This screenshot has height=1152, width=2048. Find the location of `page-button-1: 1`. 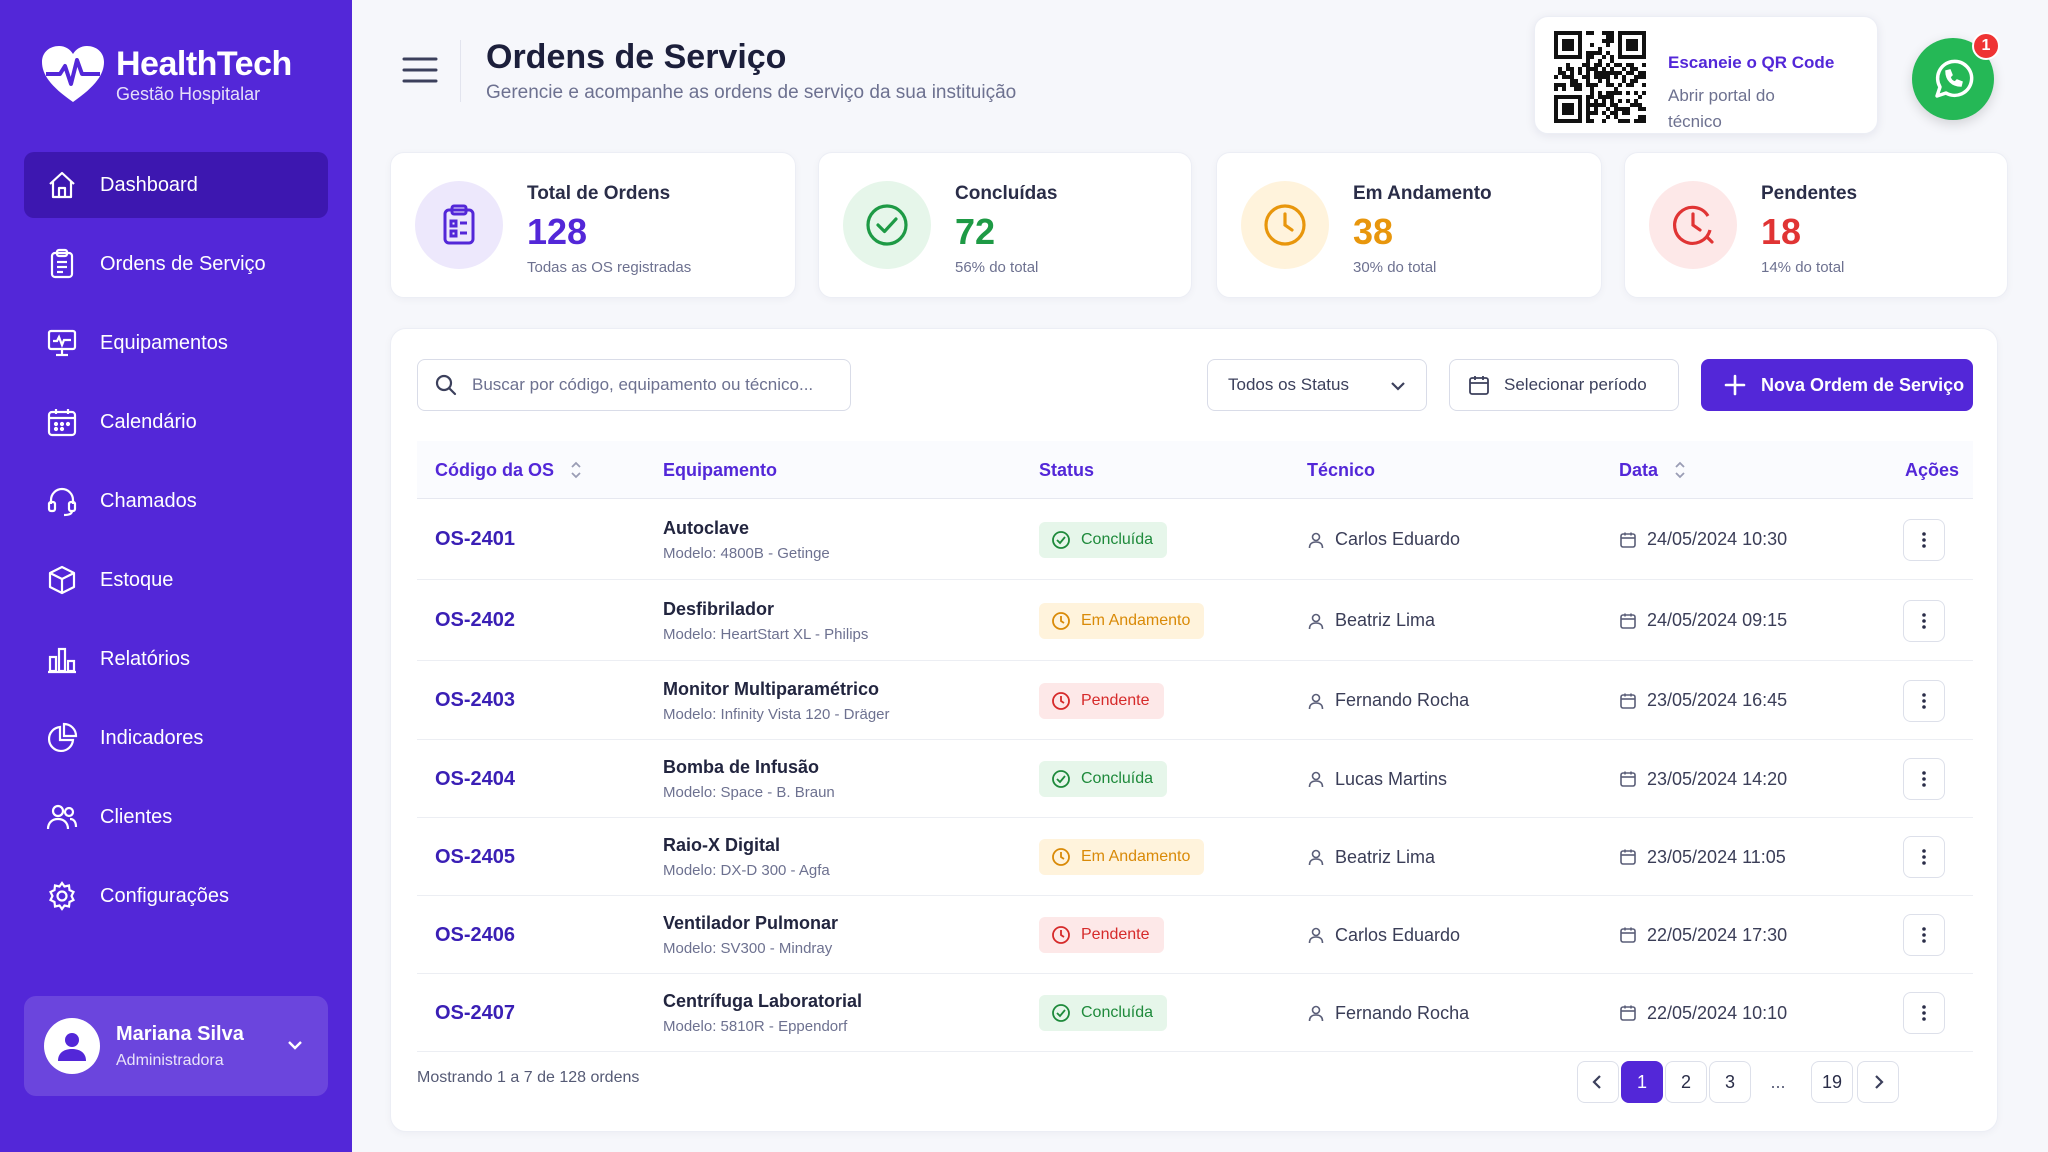

page-button-1: 1 is located at coordinates (1642, 1082).